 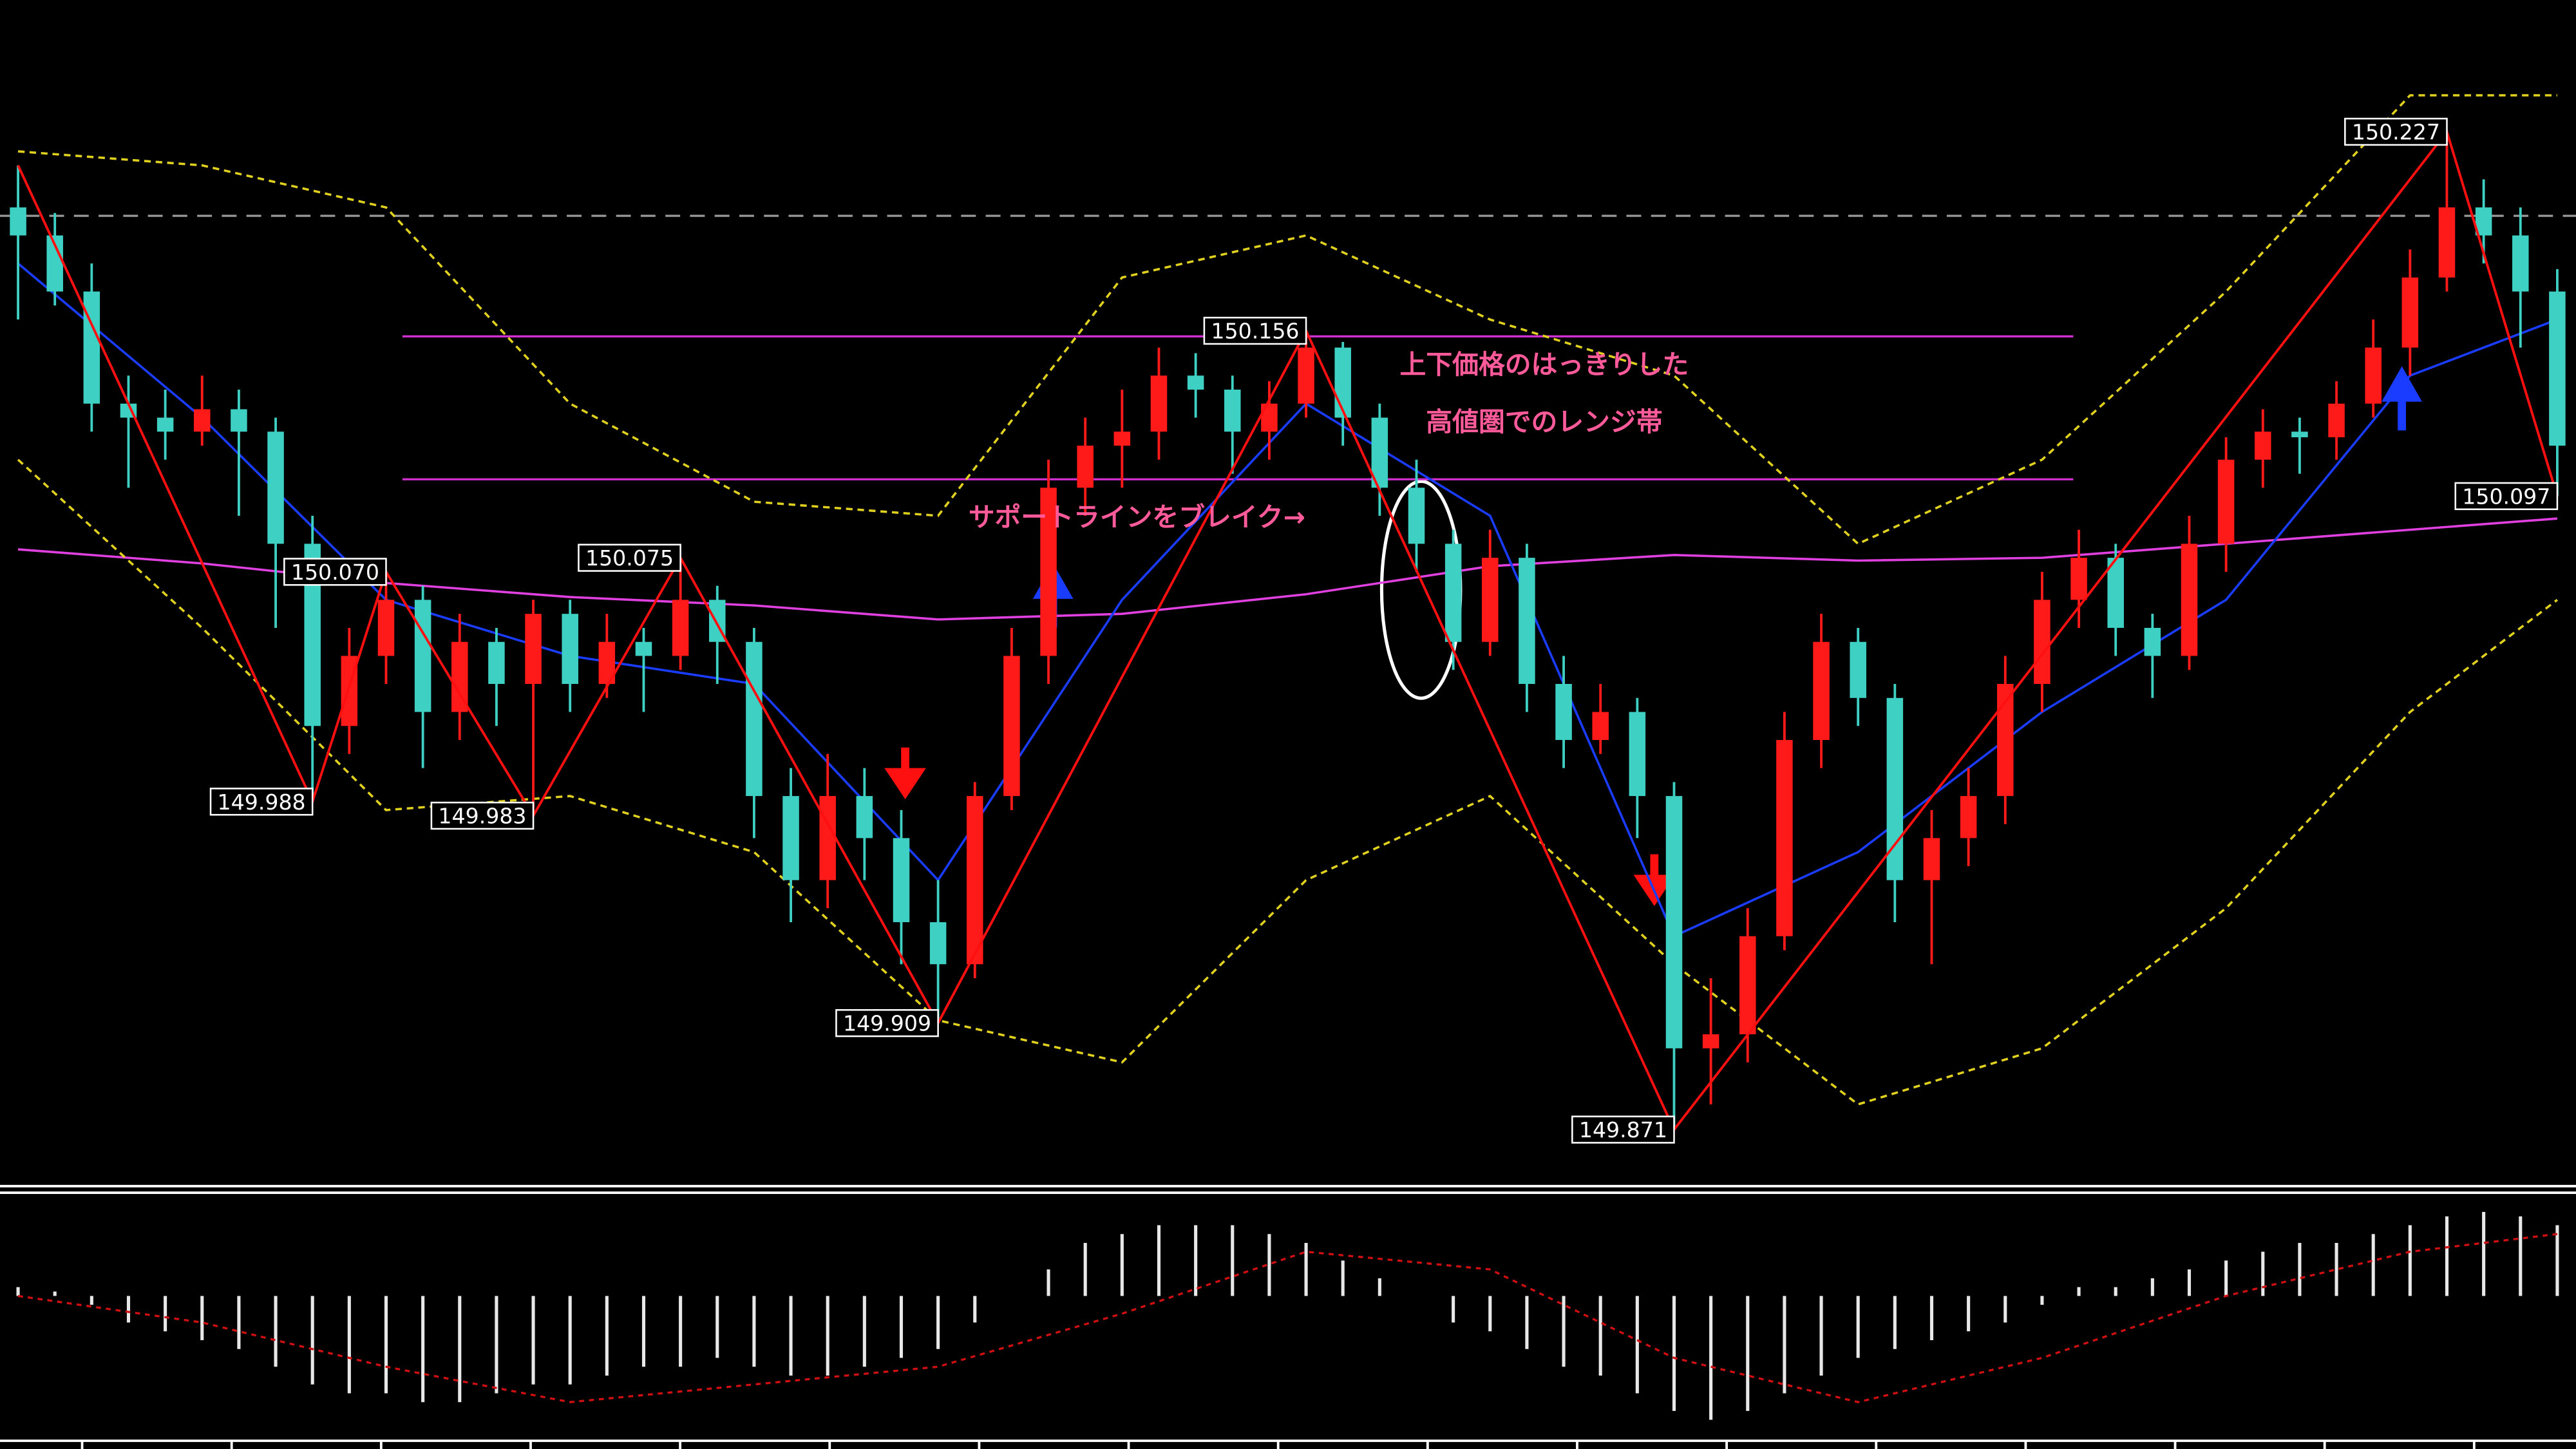 I want to click on price-label: 149.871, so click(x=1623, y=1129).